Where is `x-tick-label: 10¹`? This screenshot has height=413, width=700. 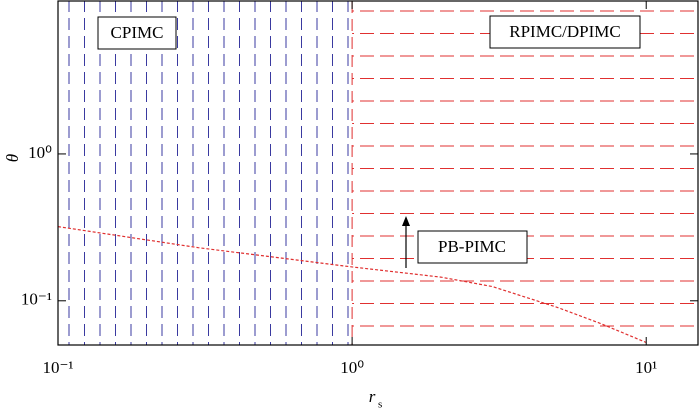
x-tick-label: 10¹ is located at coordinates (646, 367).